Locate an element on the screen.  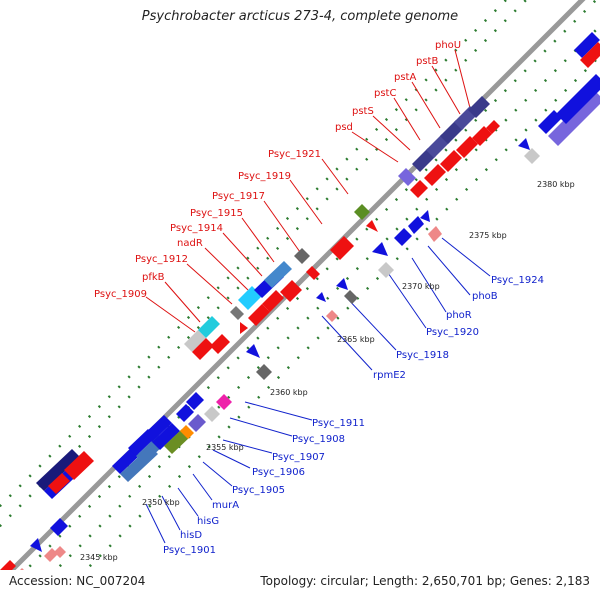
axis-tick-label: 2375 kbp is located at coordinates (488, 235).